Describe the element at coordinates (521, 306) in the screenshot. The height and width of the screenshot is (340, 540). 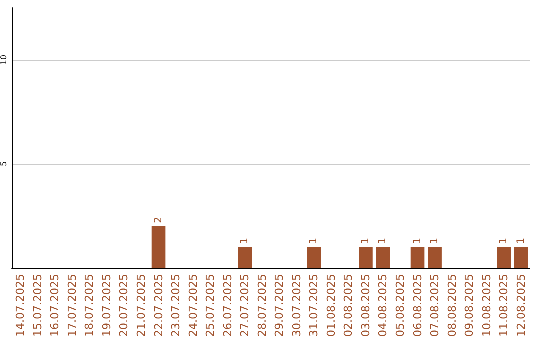
I see `x-tick-label: 12.08.2025` at that location.